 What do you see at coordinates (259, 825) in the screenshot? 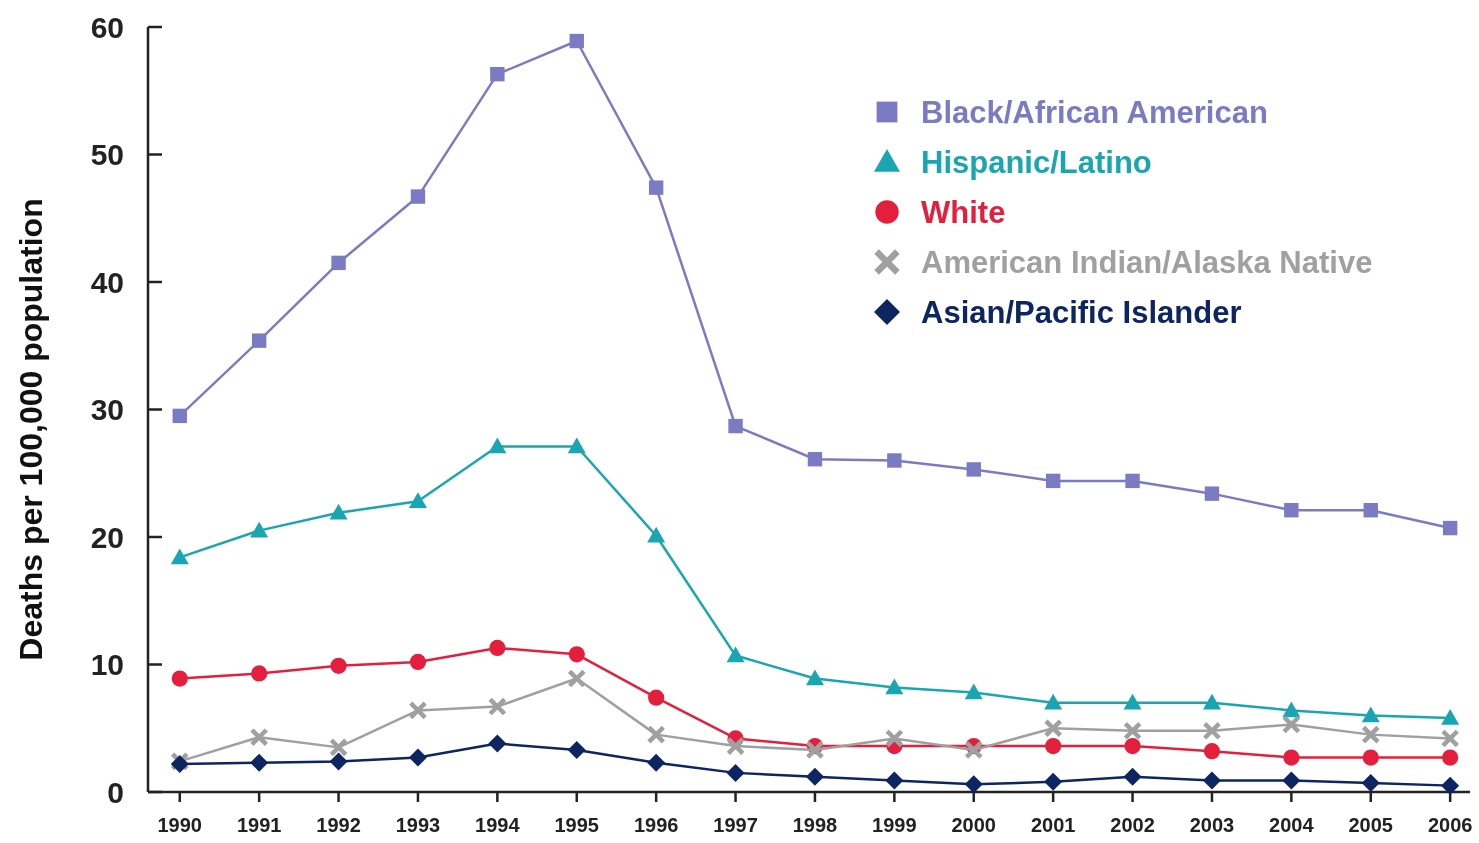
I see `x-tick-label: 1991` at bounding box center [259, 825].